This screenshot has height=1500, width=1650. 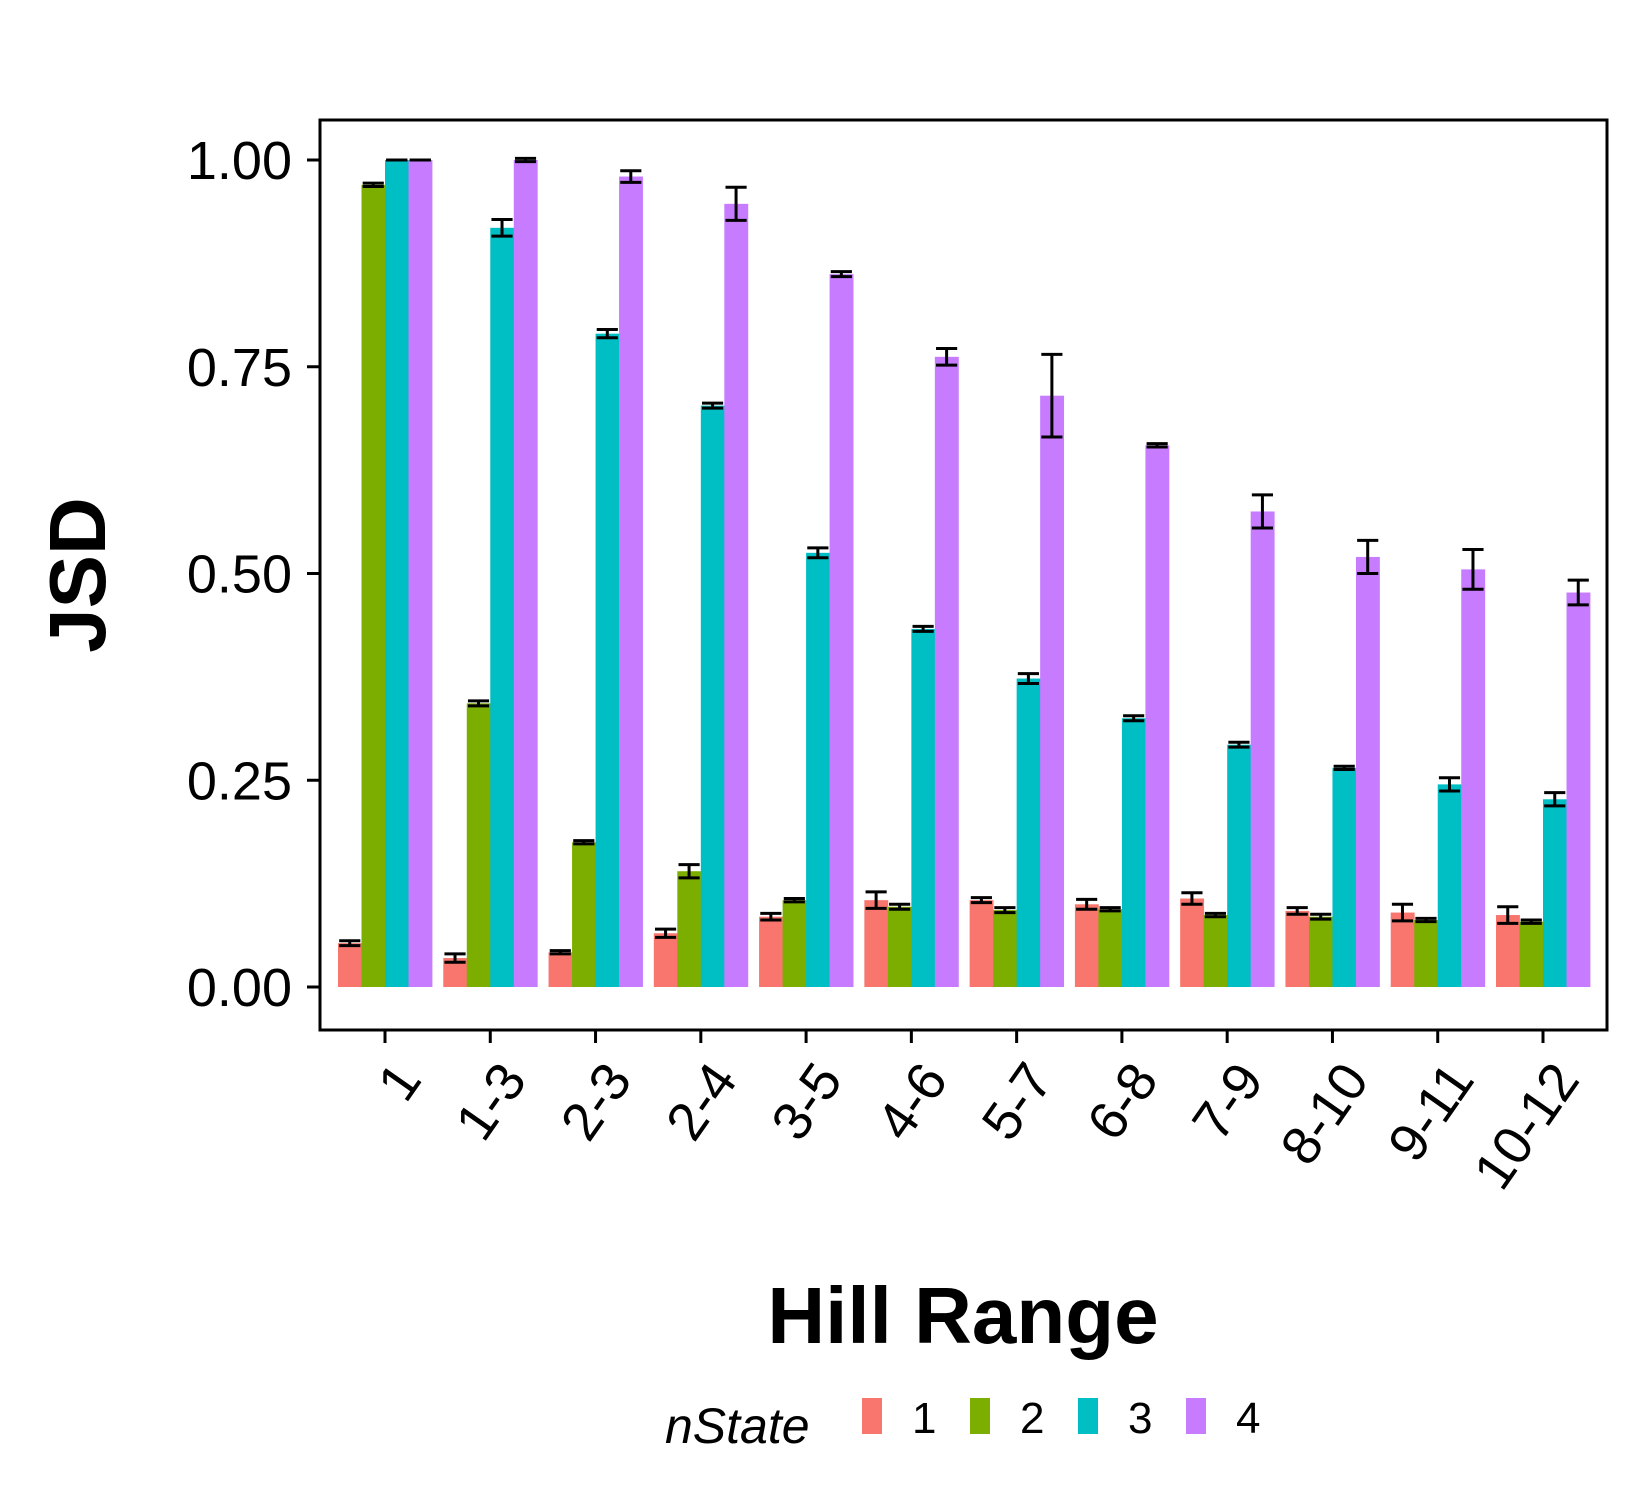 I want to click on x-tick-label: 2-4, so click(x=702, y=1101).